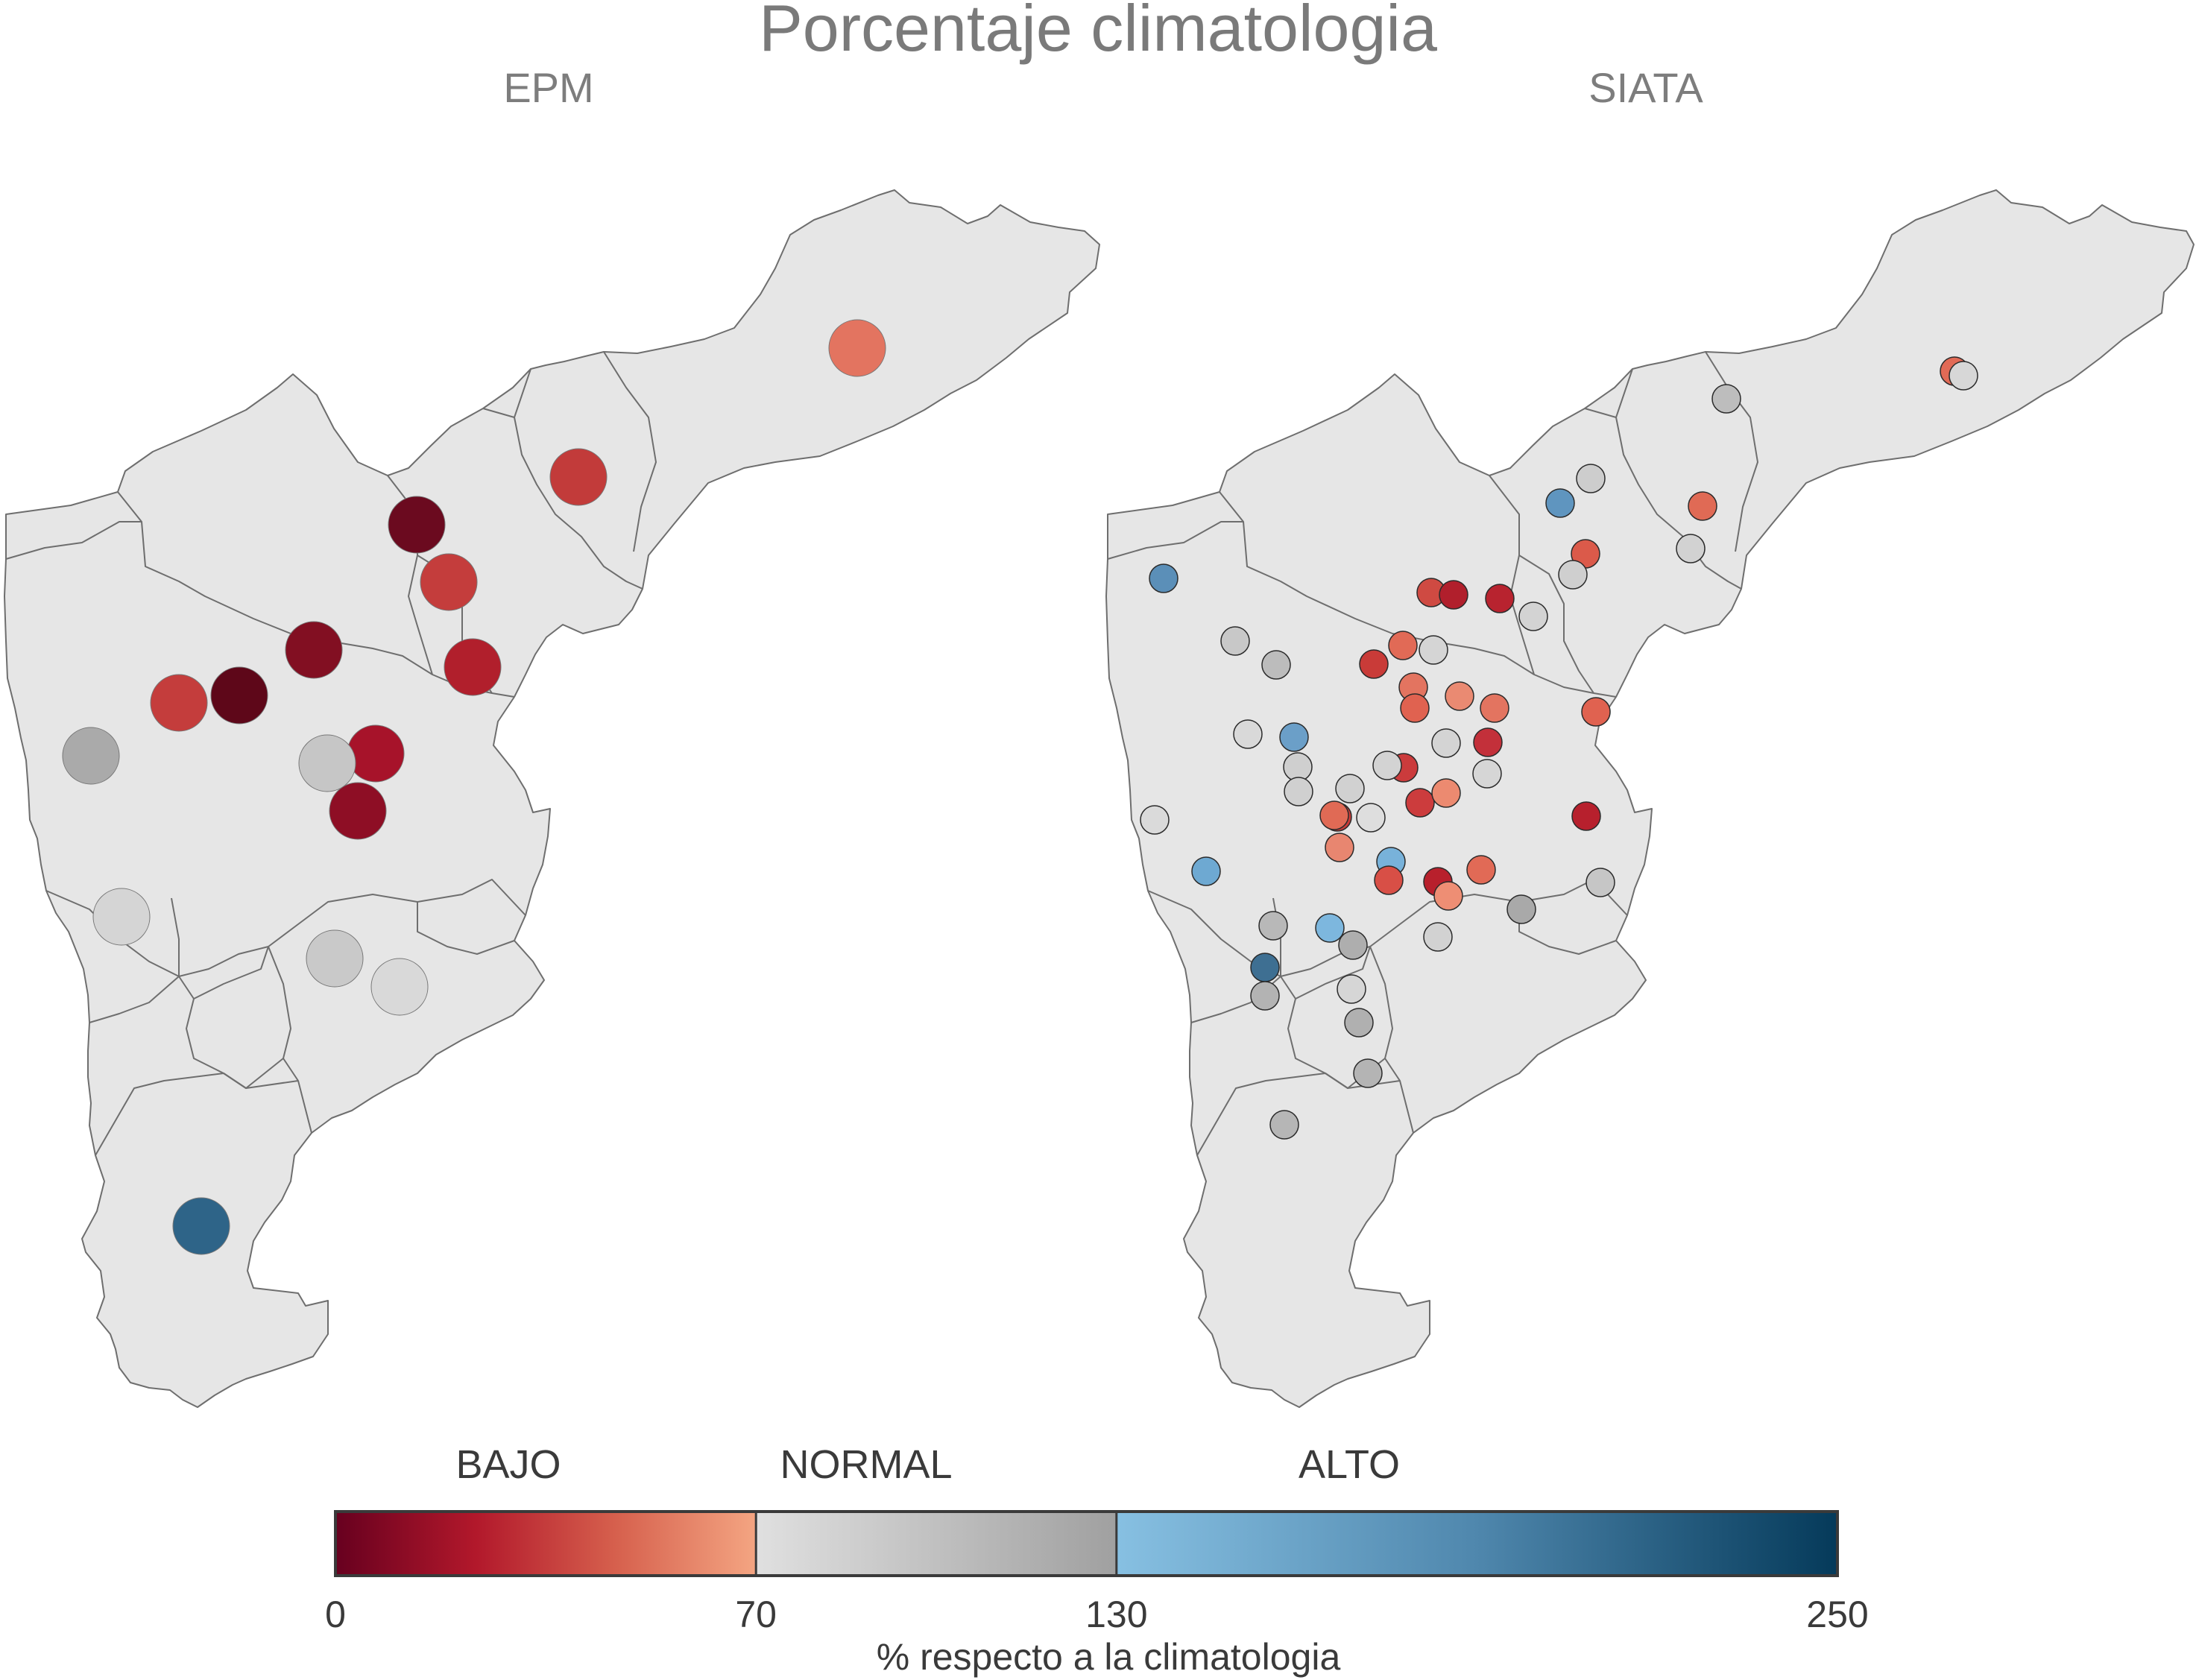  What do you see at coordinates (756, 1614) in the screenshot?
I see `colorbar-tick-label-70: 70` at bounding box center [756, 1614].